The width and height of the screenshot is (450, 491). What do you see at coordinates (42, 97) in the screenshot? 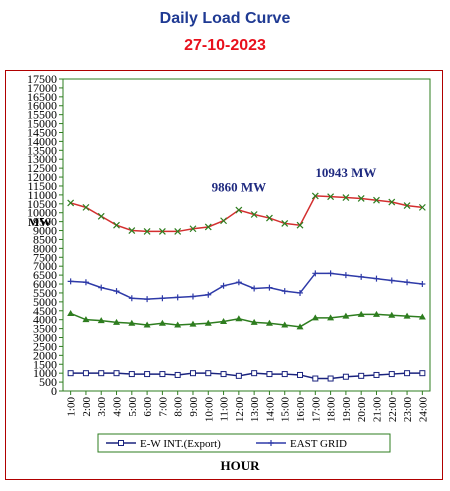
I see `y-tick-label: 16500` at bounding box center [42, 97].